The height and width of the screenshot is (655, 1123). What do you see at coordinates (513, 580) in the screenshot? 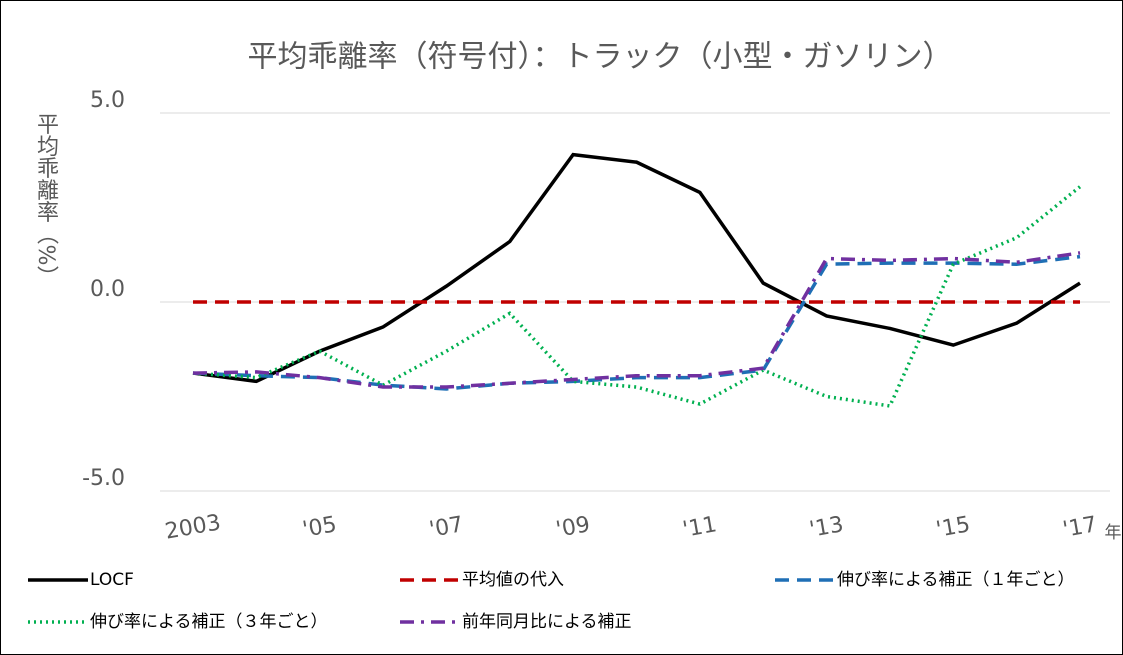
I see `legend-label: 平均値の代入` at bounding box center [513, 580].